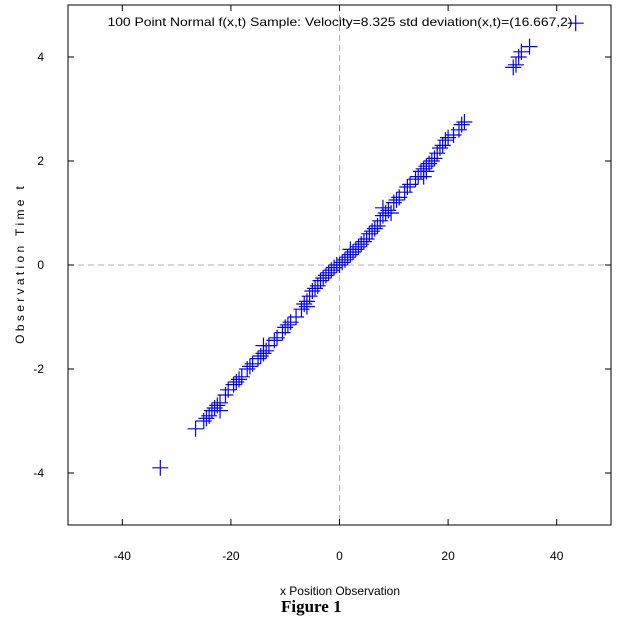 The height and width of the screenshot is (617, 625). I want to click on x-tick-label: -40, so click(123, 556).